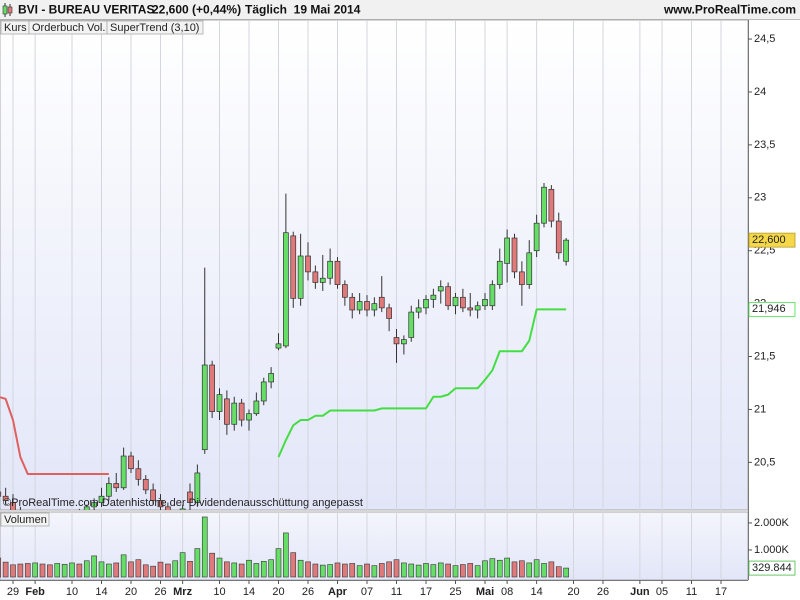 The image size is (800, 600). I want to click on indicator-line, so click(54, 436).